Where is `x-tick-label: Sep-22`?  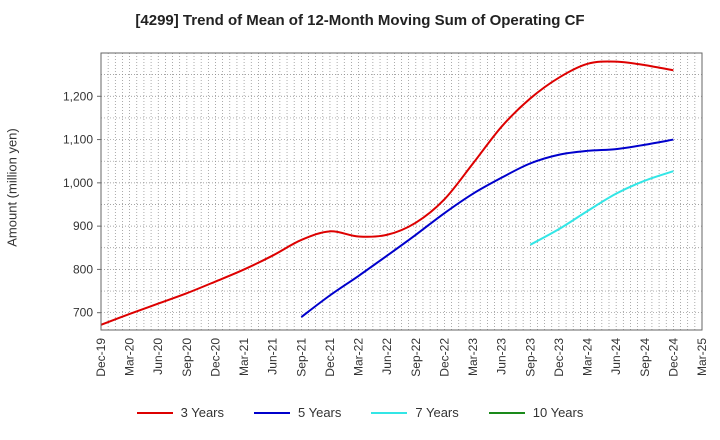 x-tick-label: Sep-22 is located at coordinates (416, 357).